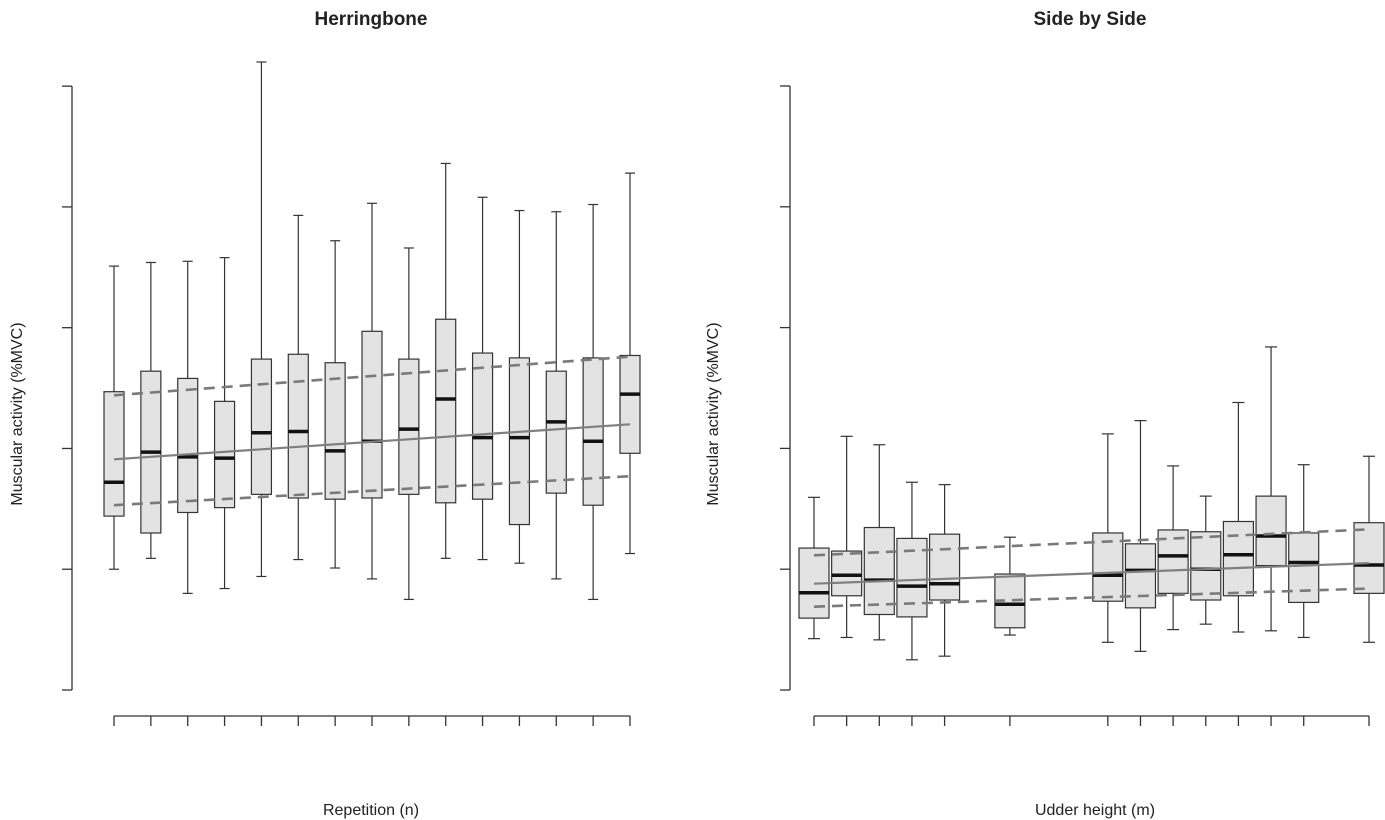  I want to click on side-by-side-upper-band-line, so click(1091, 542).